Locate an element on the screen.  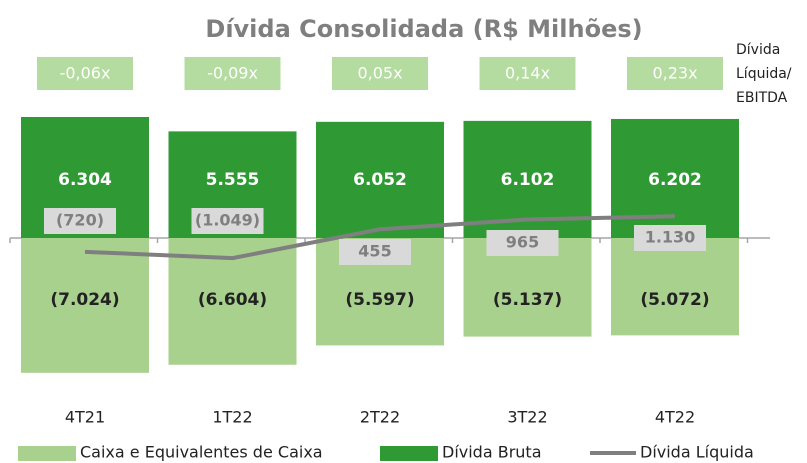
ratio-label-value: 0,23x is located at coordinates (674, 73).